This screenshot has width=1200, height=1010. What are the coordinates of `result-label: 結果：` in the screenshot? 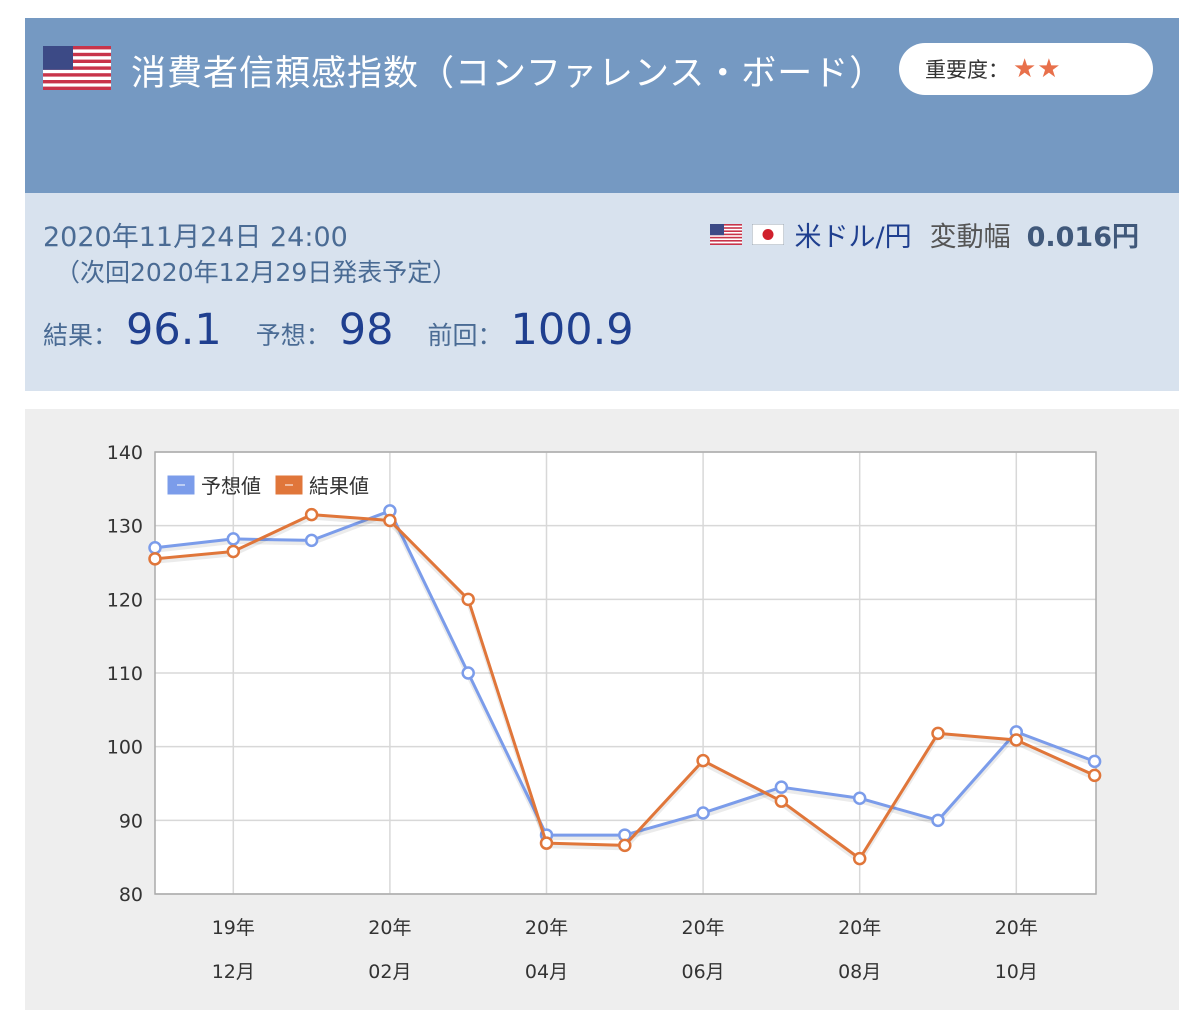 It's located at (81, 335).